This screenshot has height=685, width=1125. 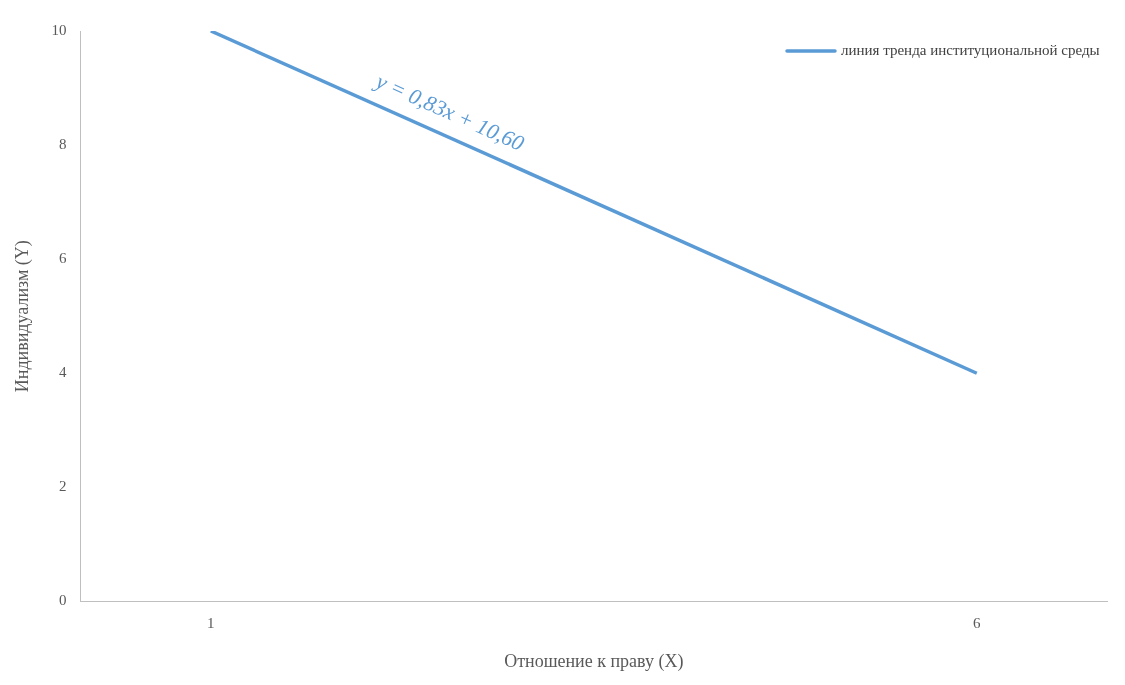 I want to click on x-axis-title: Отношение к праву (X), so click(x=594, y=661).